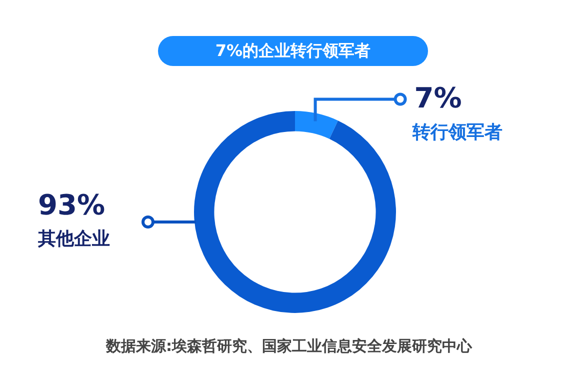 This screenshot has width=578, height=389. Describe the element at coordinates (73, 239) in the screenshot. I see `slice-label: 其他企业` at that location.